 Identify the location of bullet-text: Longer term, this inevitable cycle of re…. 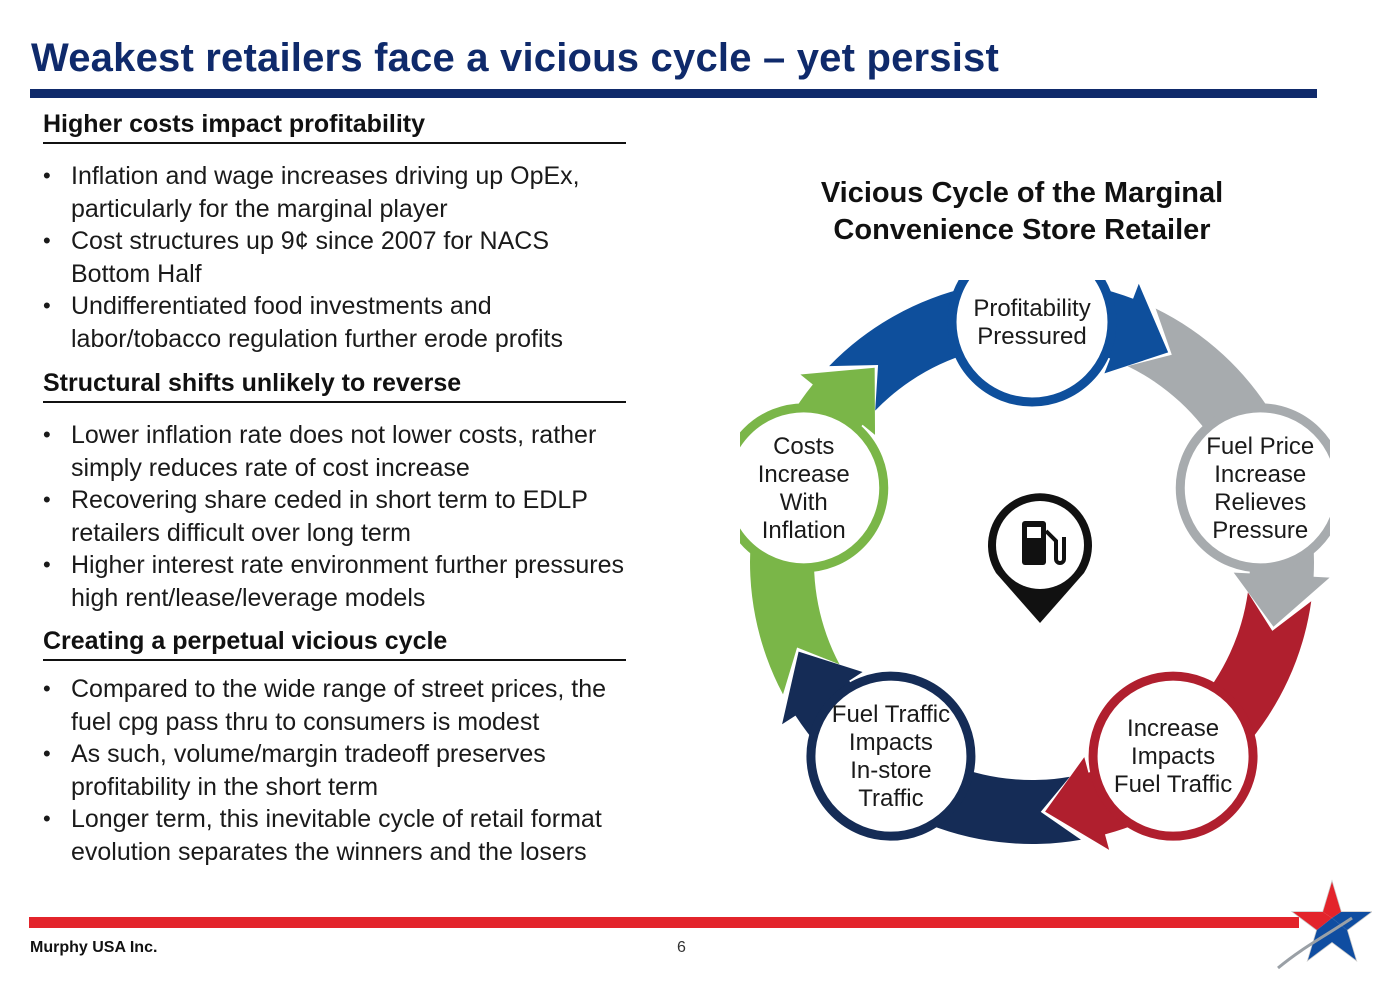
(336, 835).